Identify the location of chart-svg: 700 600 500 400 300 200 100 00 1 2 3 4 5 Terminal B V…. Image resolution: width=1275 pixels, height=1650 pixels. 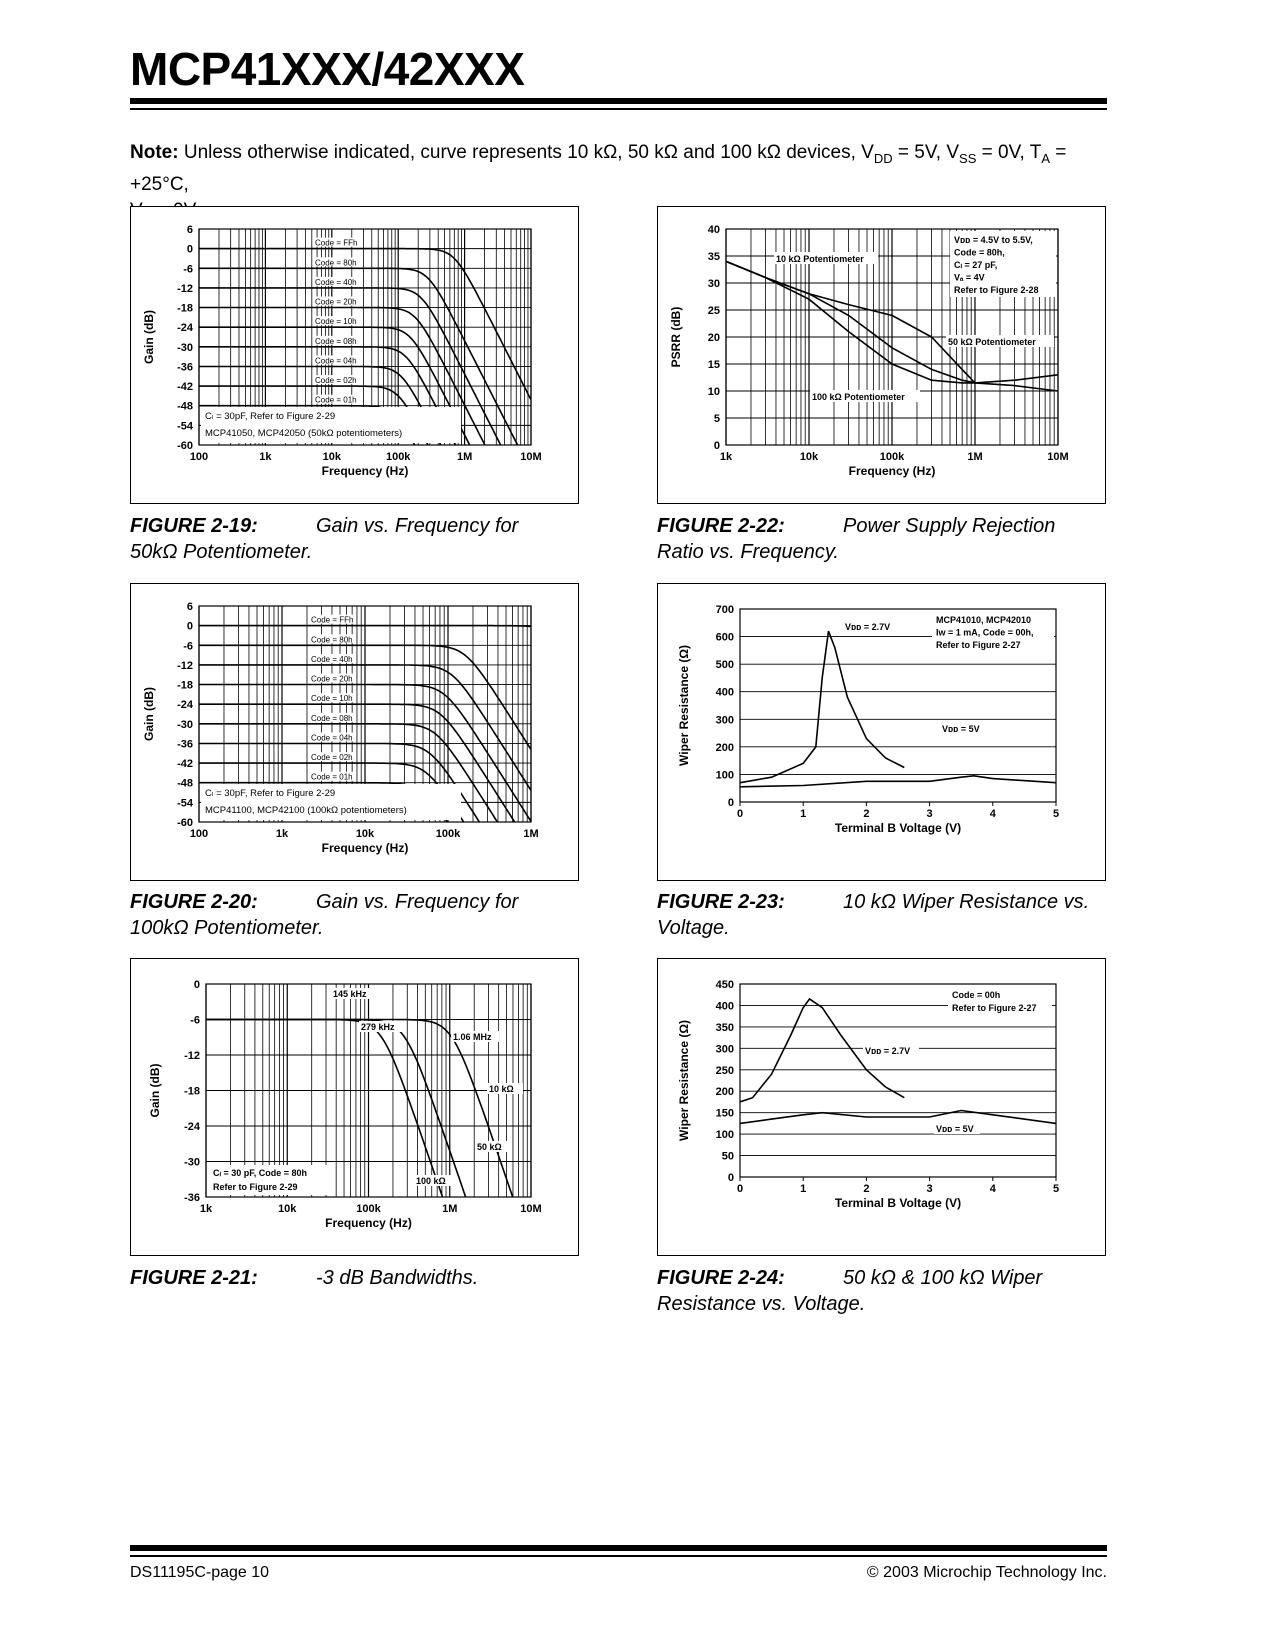
(868, 719).